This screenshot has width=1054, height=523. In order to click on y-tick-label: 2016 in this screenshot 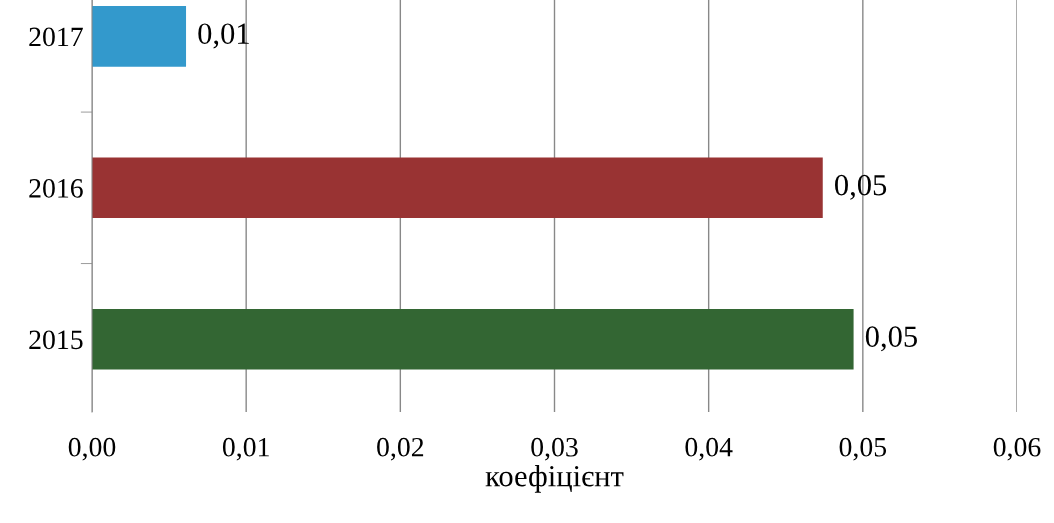, I will do `click(56, 188)`.